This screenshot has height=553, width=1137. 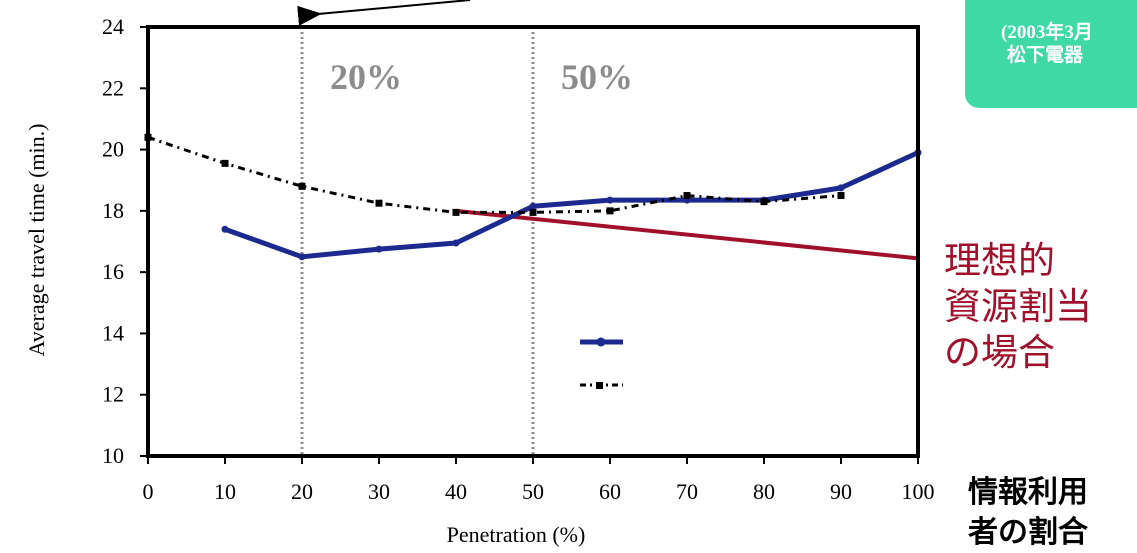 I want to click on ideal-label-line-1: 理想的, so click(x=999, y=260).